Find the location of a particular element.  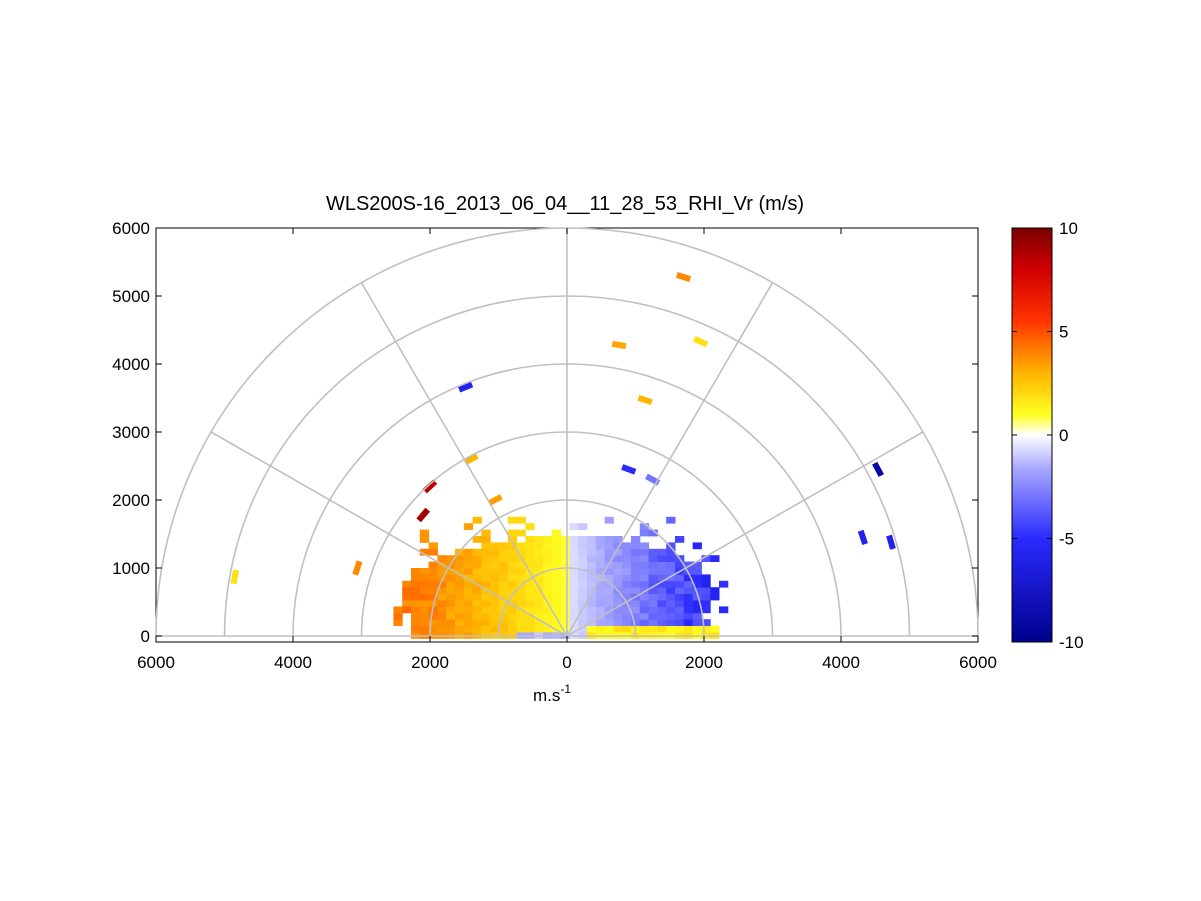

colorbar-gradient is located at coordinates (1032, 435).